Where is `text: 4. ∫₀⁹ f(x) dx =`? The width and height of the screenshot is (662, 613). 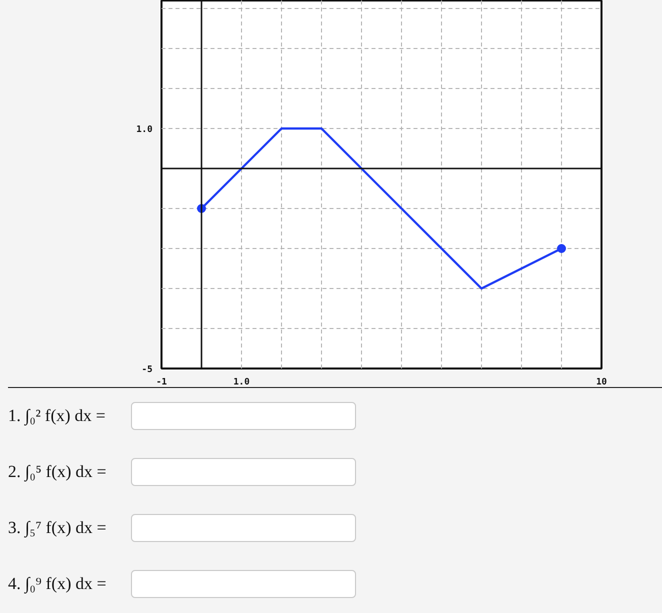 text: 4. ∫₀⁹ f(x) dx = is located at coordinates (58, 584).